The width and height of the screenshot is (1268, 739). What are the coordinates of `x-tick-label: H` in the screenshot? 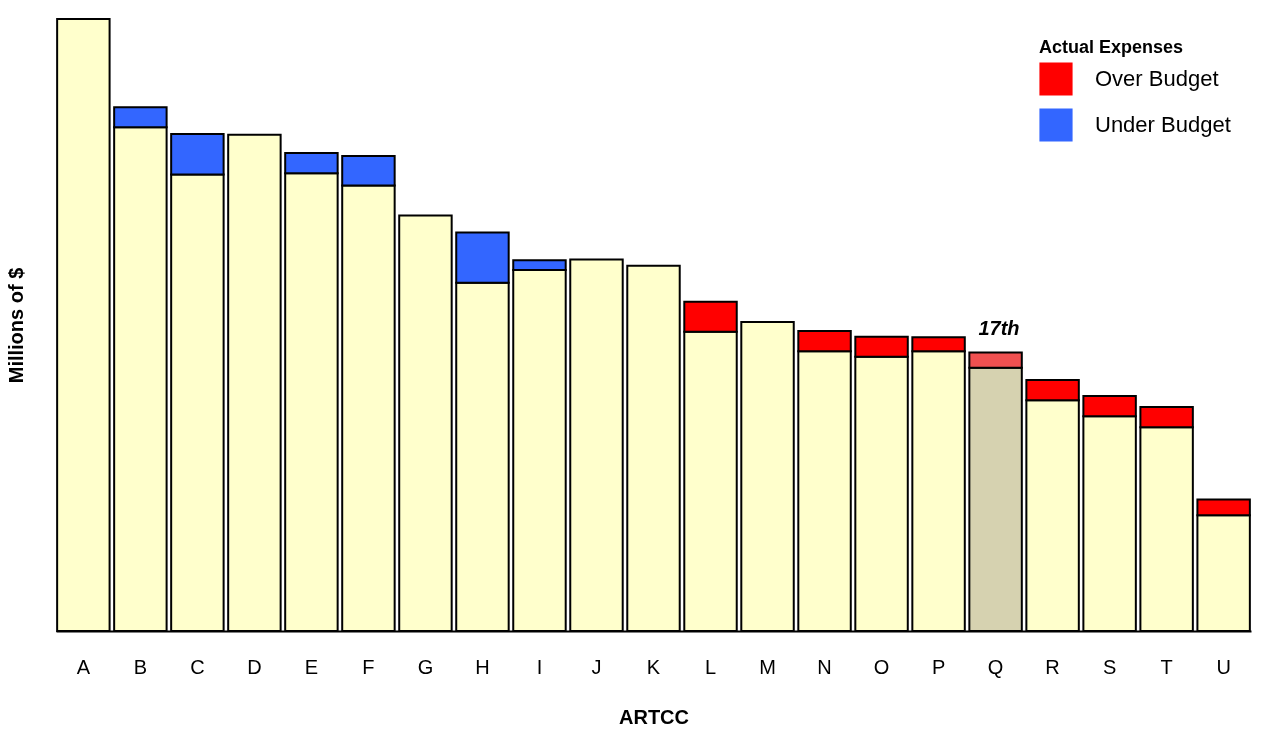 It's located at (482, 666).